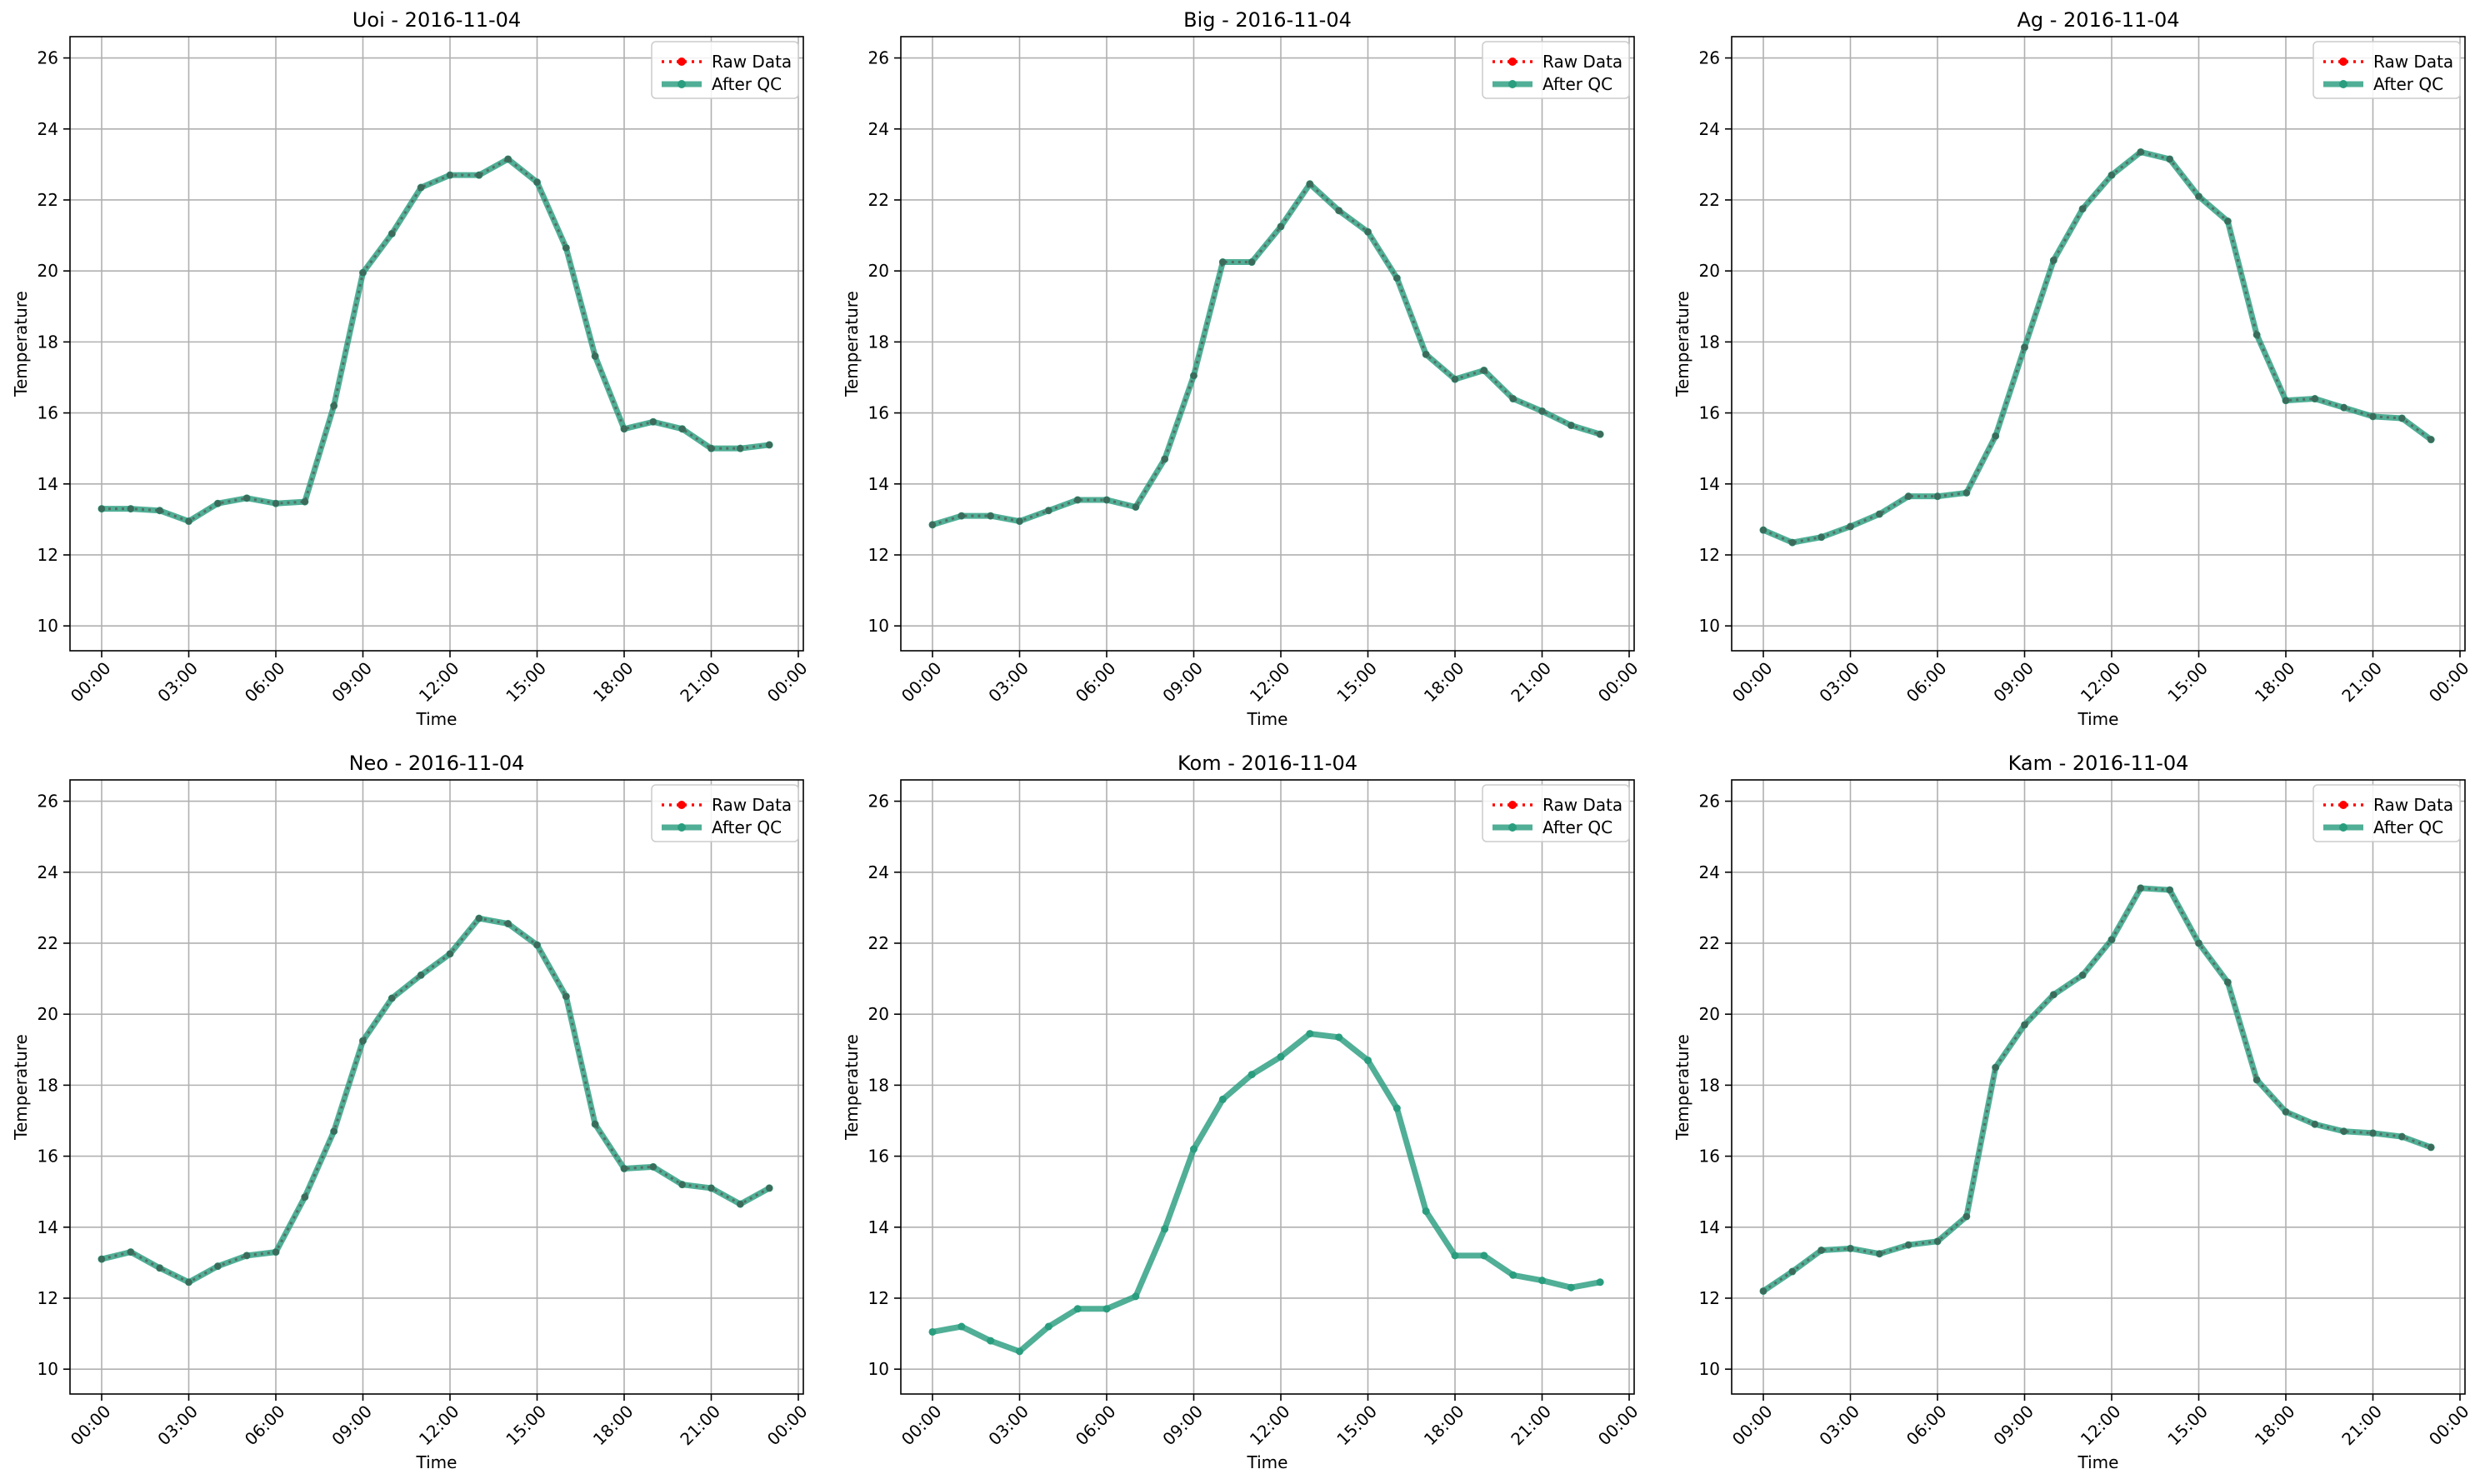  Describe the element at coordinates (2098, 764) in the screenshot. I see `subplot-title: Kam - 2016-11-04` at that location.